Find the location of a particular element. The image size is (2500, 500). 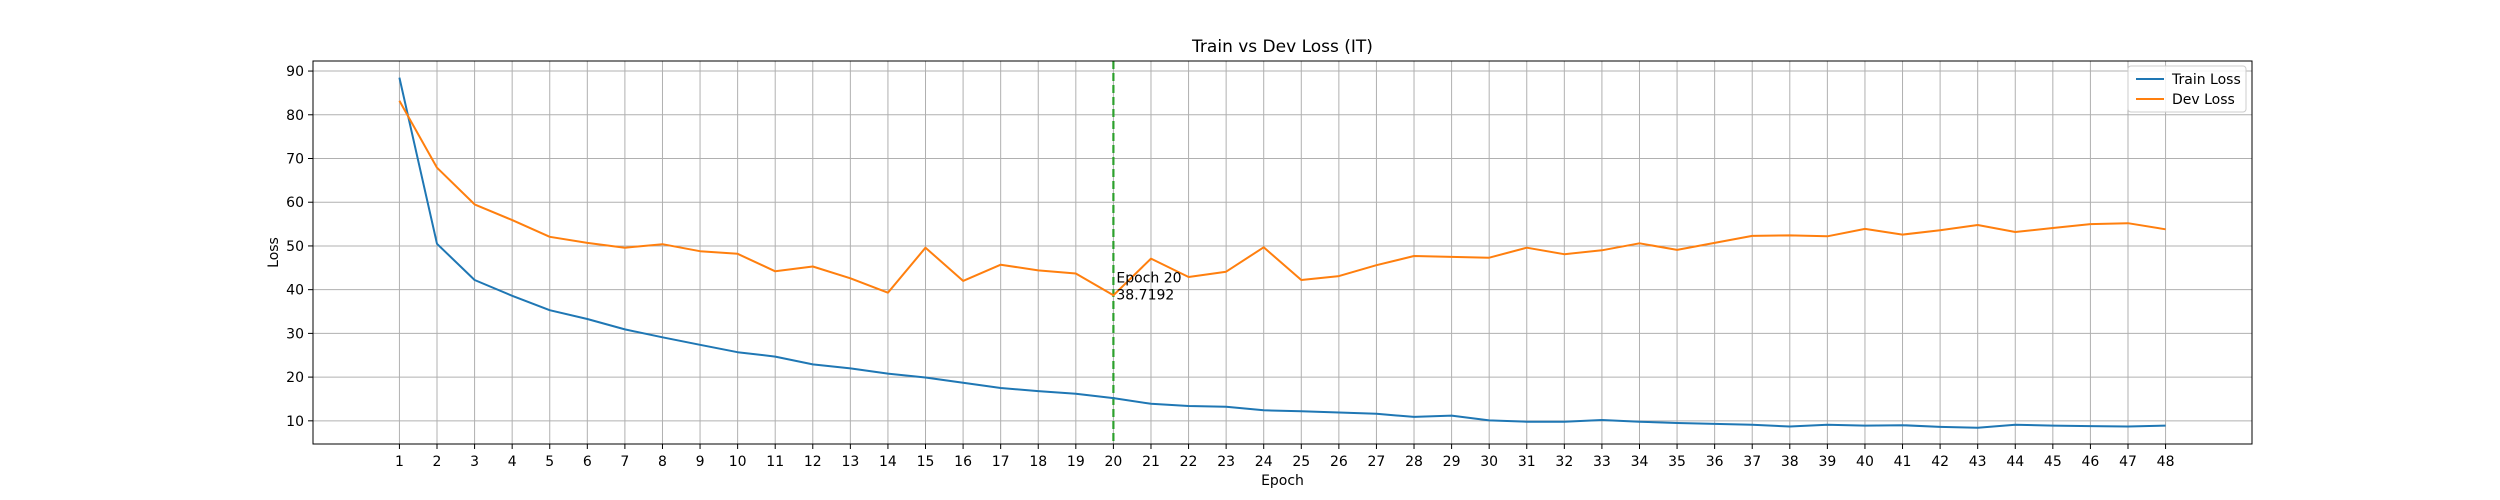

x-tick-label: 10 is located at coordinates (738, 462).